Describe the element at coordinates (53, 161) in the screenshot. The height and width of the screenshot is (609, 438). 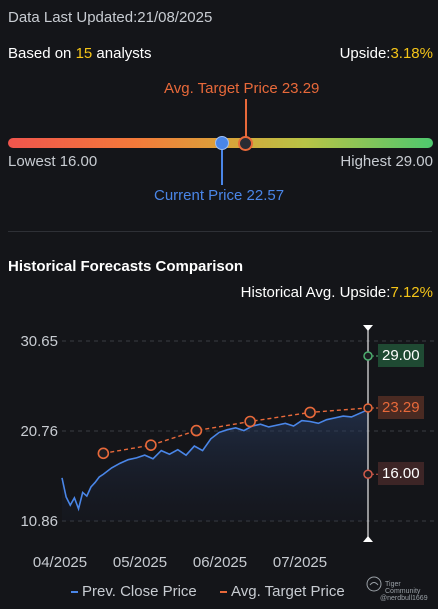
I see `lowest-label: Lowest 16.00` at that location.